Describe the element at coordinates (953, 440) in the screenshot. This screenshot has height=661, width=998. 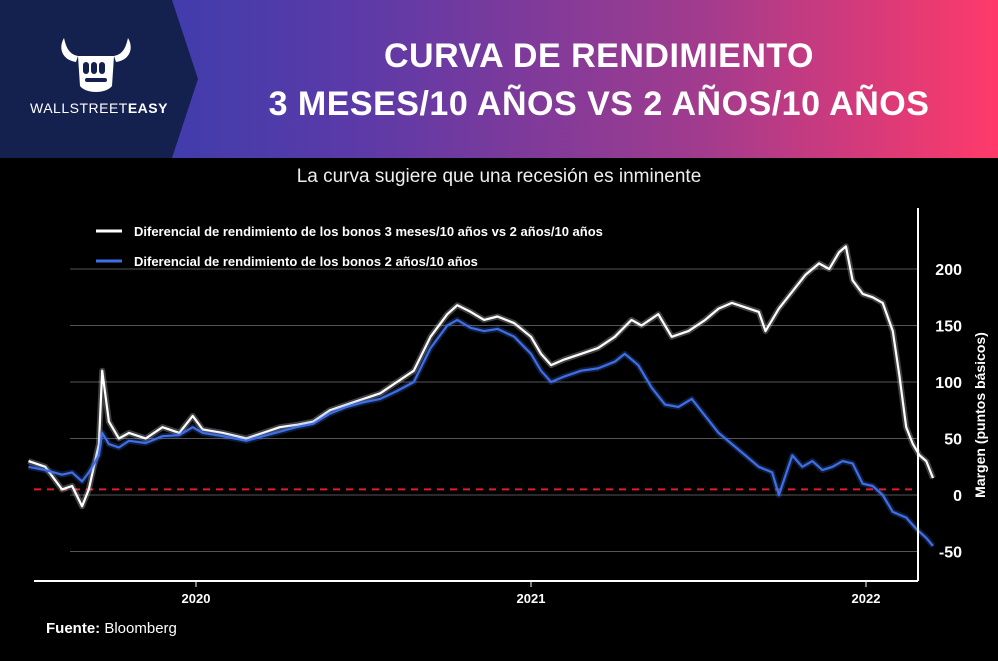
I see `y-tick-label-50: 50` at that location.